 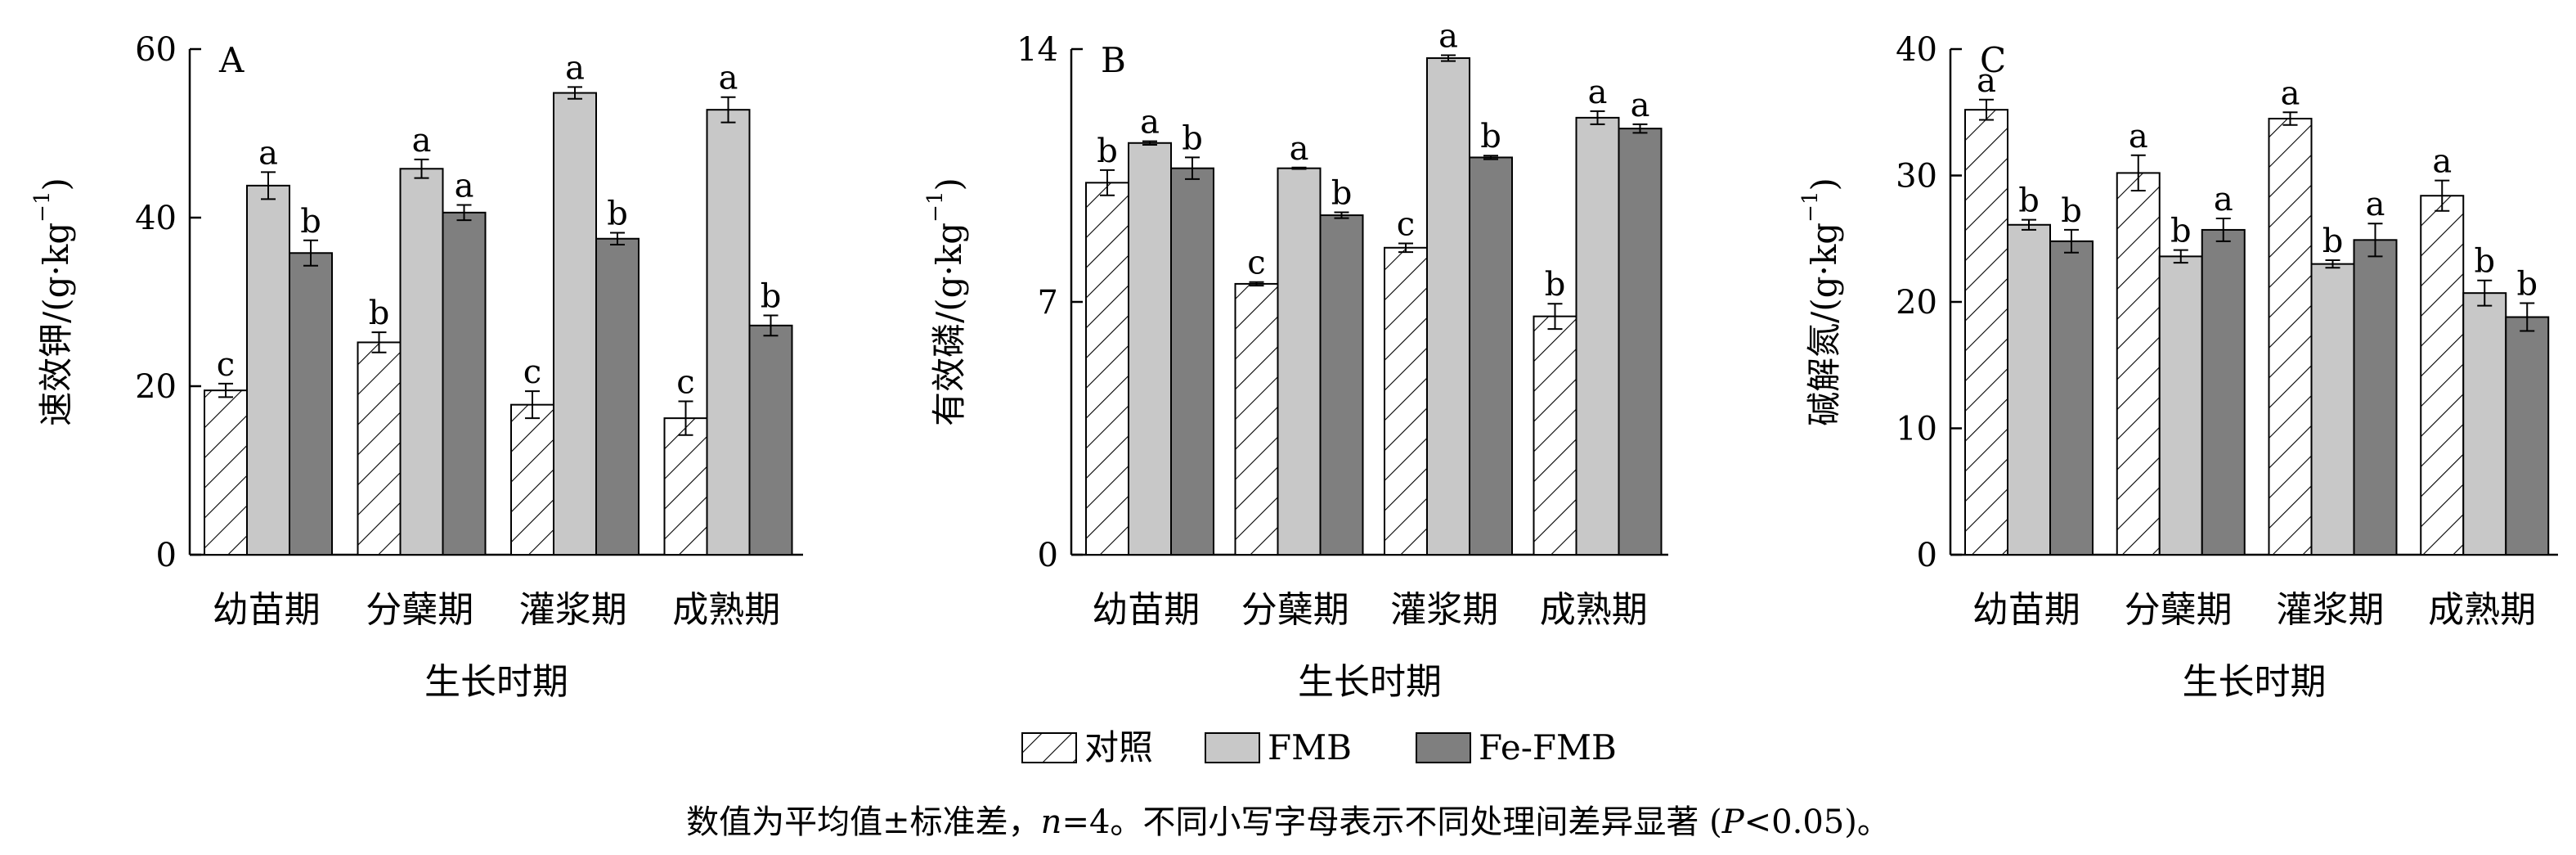 What do you see at coordinates (1917, 430) in the screenshot?
I see `y-tick-label: 10` at bounding box center [1917, 430].